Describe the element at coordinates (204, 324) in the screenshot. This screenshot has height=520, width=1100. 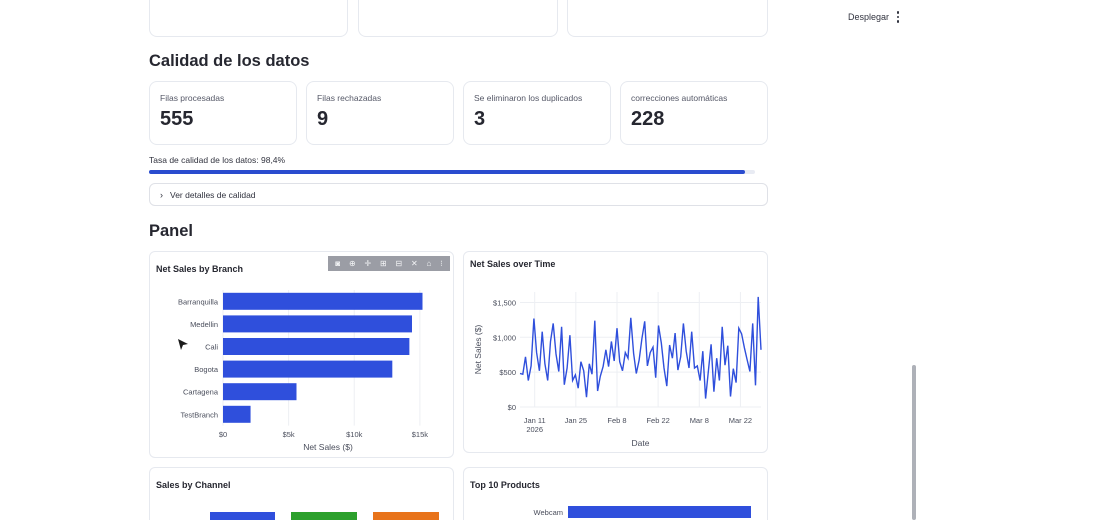
I see `category-label: Medellin` at that location.